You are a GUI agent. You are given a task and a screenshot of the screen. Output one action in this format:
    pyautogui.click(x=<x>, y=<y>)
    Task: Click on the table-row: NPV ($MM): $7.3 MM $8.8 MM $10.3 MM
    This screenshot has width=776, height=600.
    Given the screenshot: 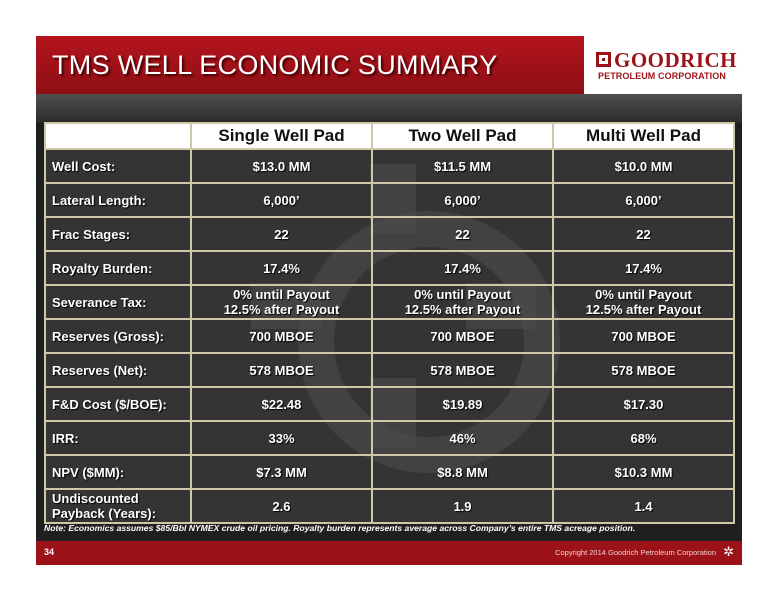 What is the action you would take?
    pyautogui.click(x=389, y=472)
    